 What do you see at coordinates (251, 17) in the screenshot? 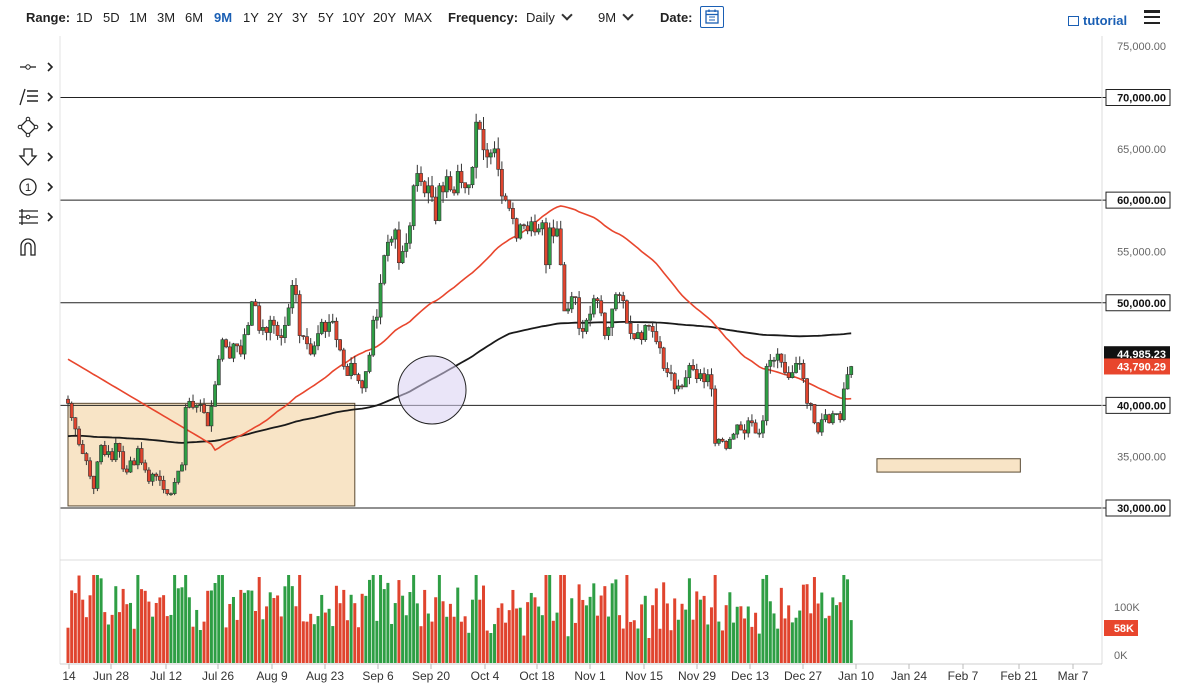
I see `range-button-1y: 1Y` at bounding box center [251, 17].